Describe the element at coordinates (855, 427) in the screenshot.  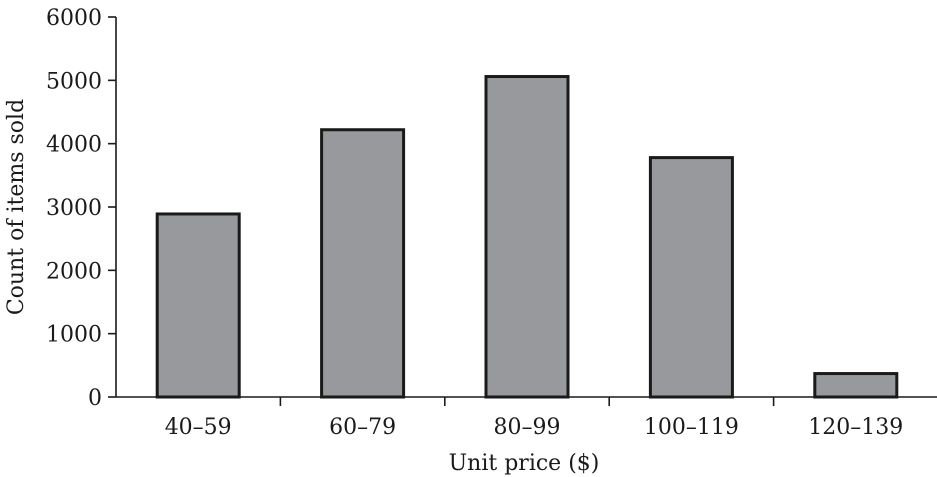
I see `x-tick-label: 120–139` at that location.